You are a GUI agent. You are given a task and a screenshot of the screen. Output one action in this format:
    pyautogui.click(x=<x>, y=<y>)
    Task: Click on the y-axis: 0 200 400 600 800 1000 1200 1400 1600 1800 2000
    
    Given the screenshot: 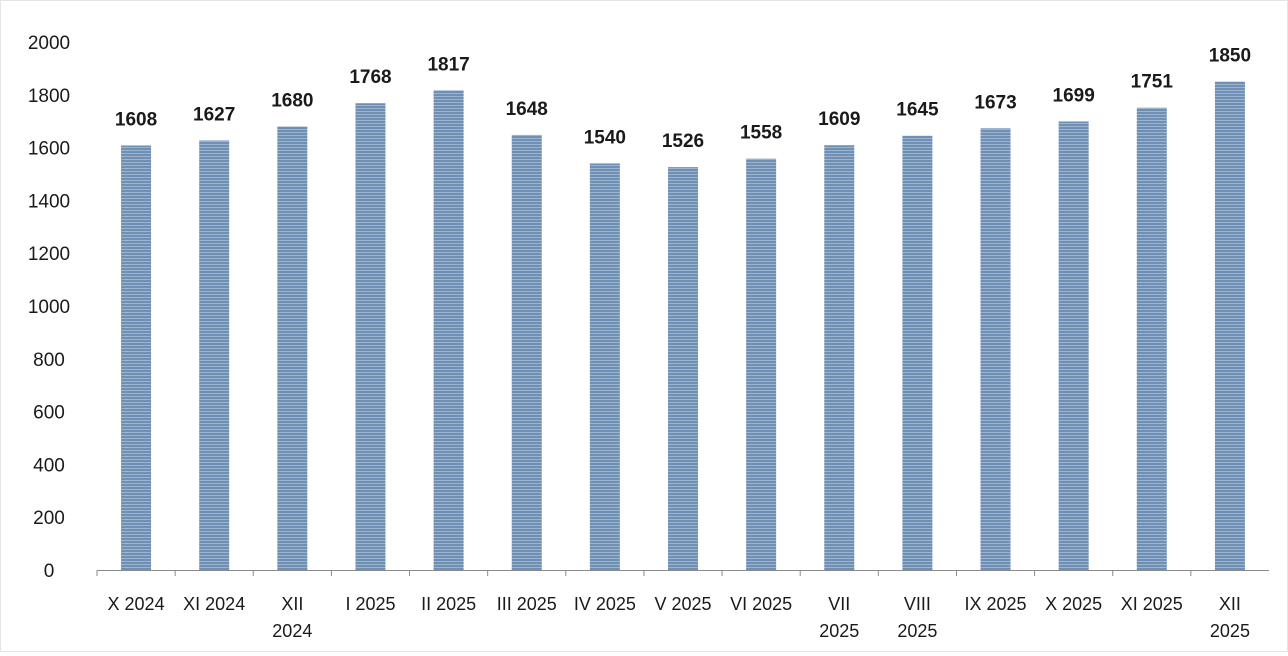 What is the action you would take?
    pyautogui.click(x=49, y=307)
    